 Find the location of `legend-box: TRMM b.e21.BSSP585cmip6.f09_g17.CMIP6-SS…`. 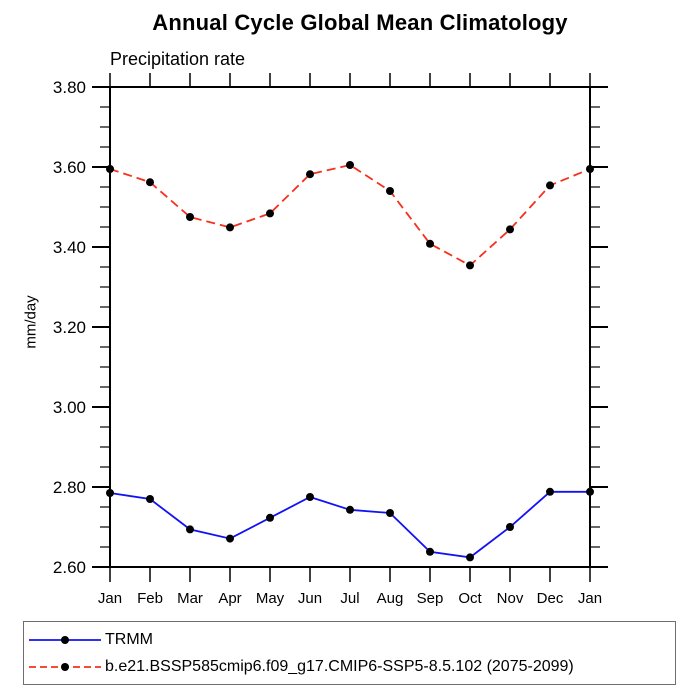

legend-box: TRMM b.e21.BSSP585cmip6.f09_g17.CMIP6-SS… is located at coordinates (349, 653).